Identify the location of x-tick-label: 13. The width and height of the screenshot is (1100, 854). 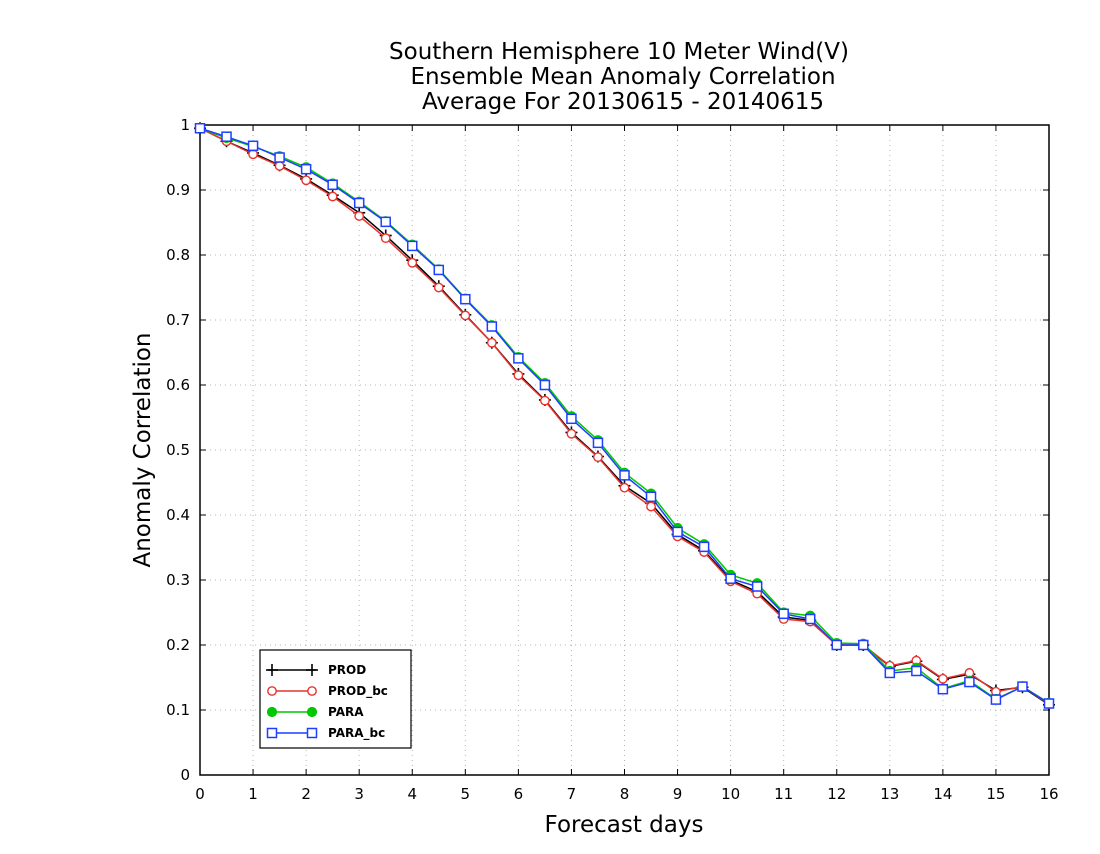
(889, 794).